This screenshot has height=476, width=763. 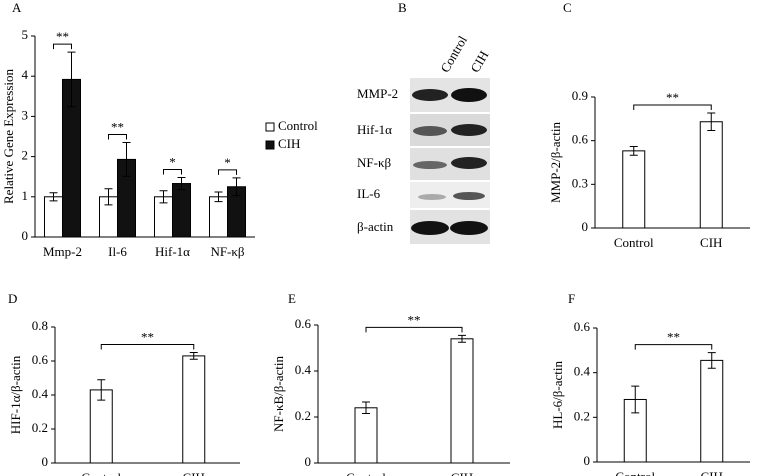 What do you see at coordinates (402, 7) in the screenshot?
I see `panel-label: B` at bounding box center [402, 7].